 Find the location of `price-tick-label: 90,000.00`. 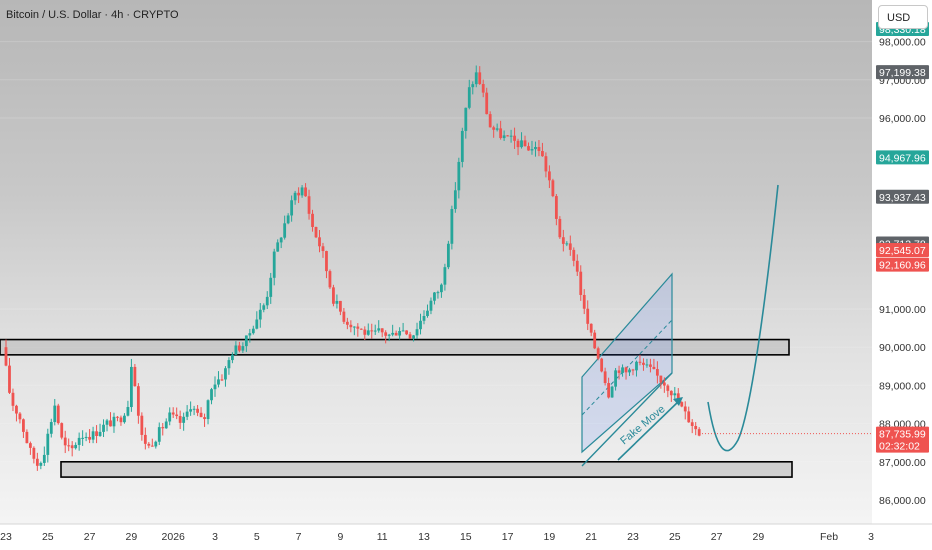

price-tick-label: 90,000.00 is located at coordinates (902, 348).